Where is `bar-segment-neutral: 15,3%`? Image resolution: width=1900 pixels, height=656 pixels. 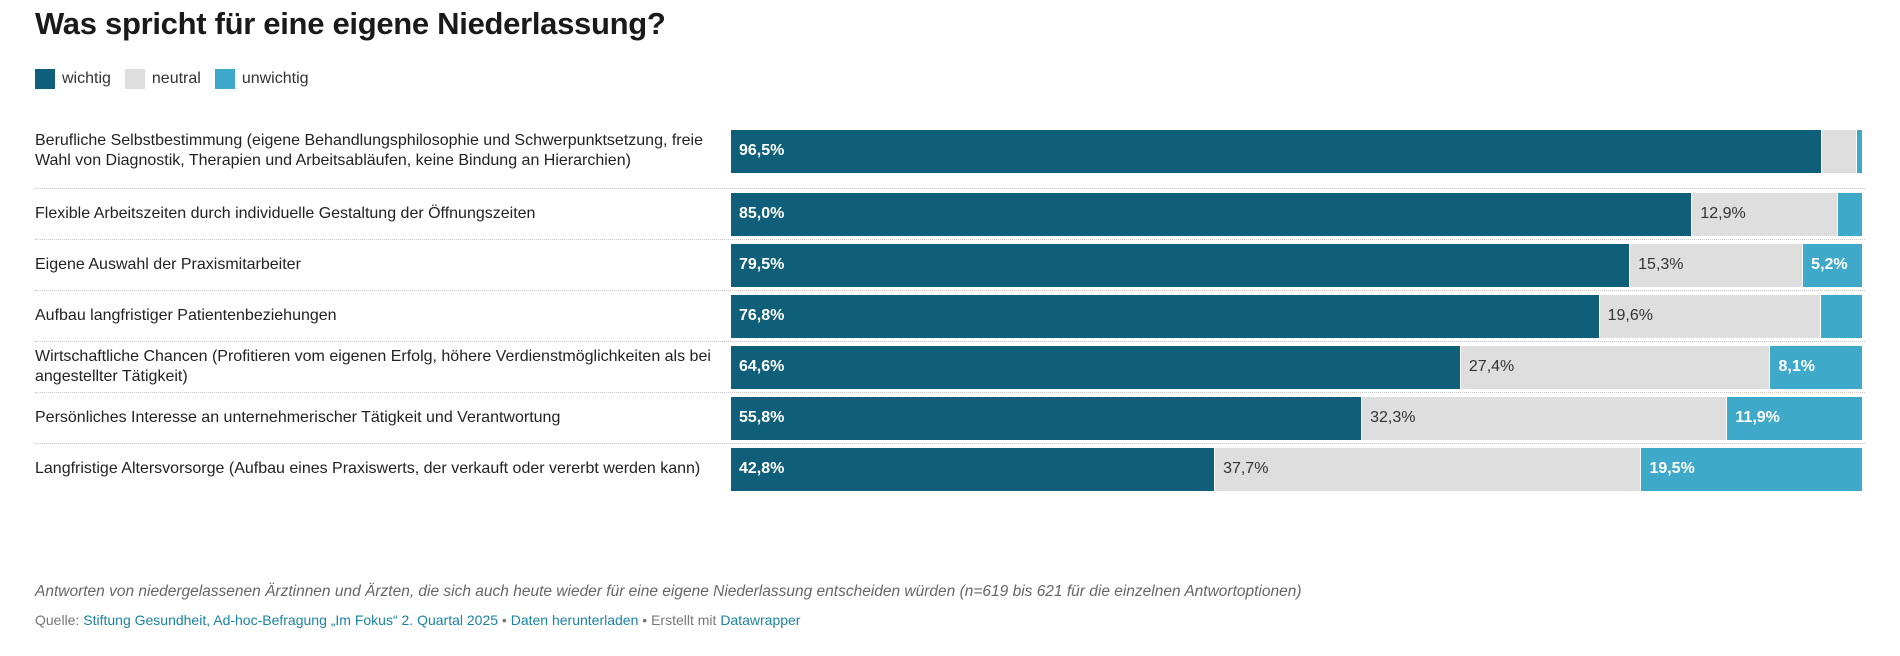 bar-segment-neutral: 15,3% is located at coordinates (1717, 265).